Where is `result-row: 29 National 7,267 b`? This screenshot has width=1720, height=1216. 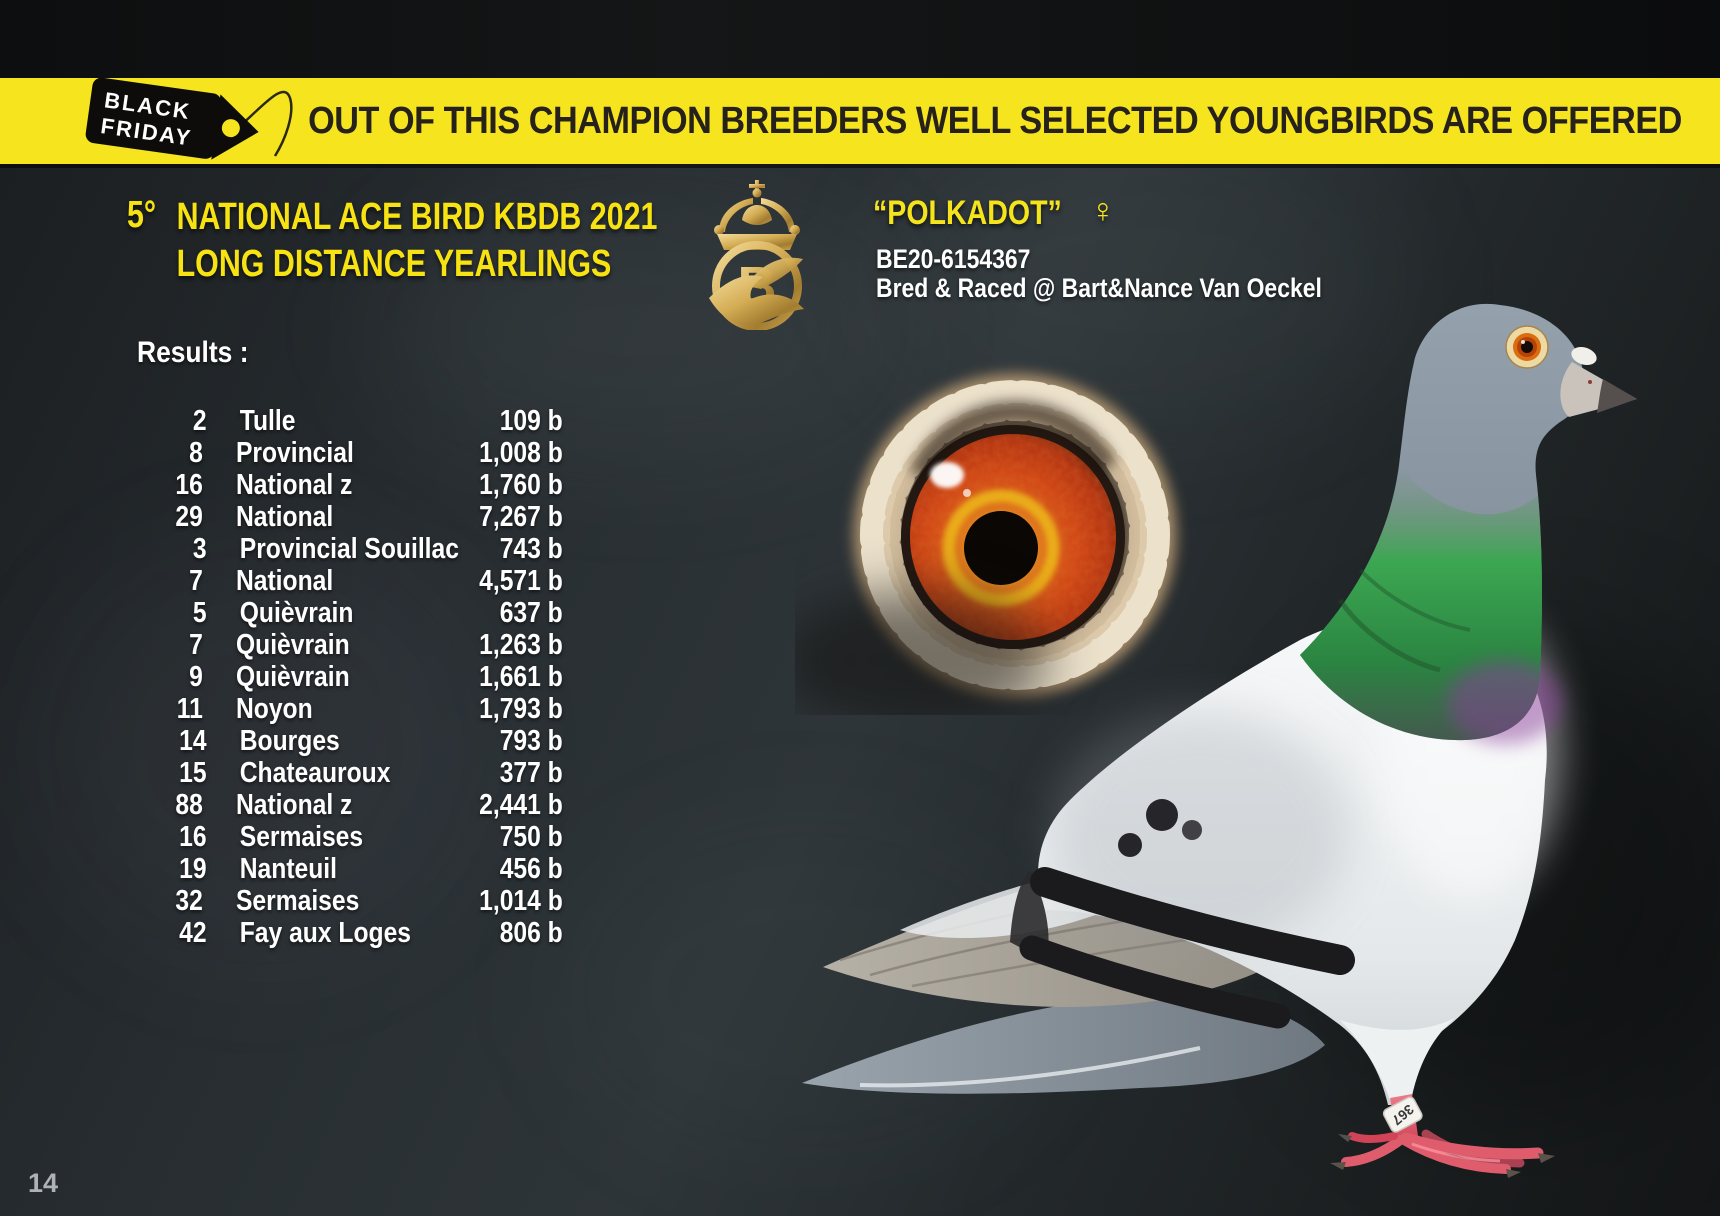
result-row: 29 National 7,267 b is located at coordinates (344, 517).